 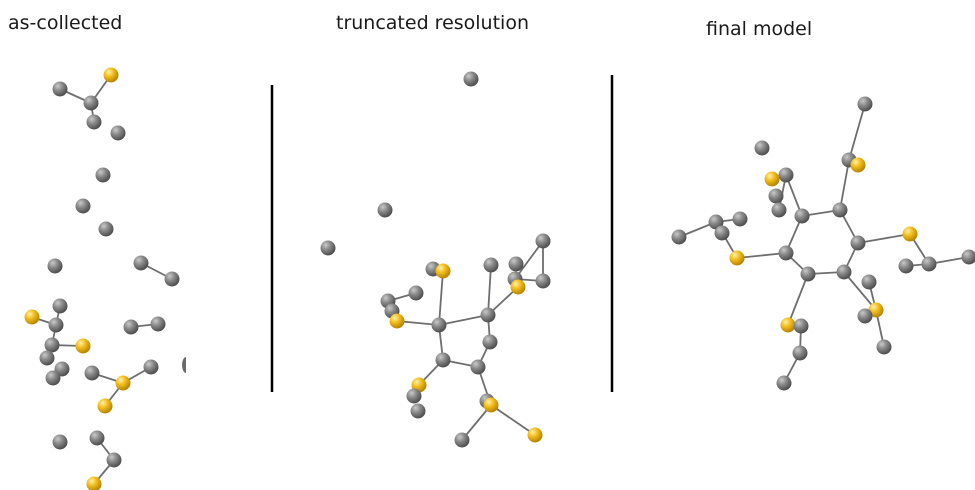 What do you see at coordinates (759, 29) in the screenshot?
I see `panel-title-final-model: final model` at bounding box center [759, 29].